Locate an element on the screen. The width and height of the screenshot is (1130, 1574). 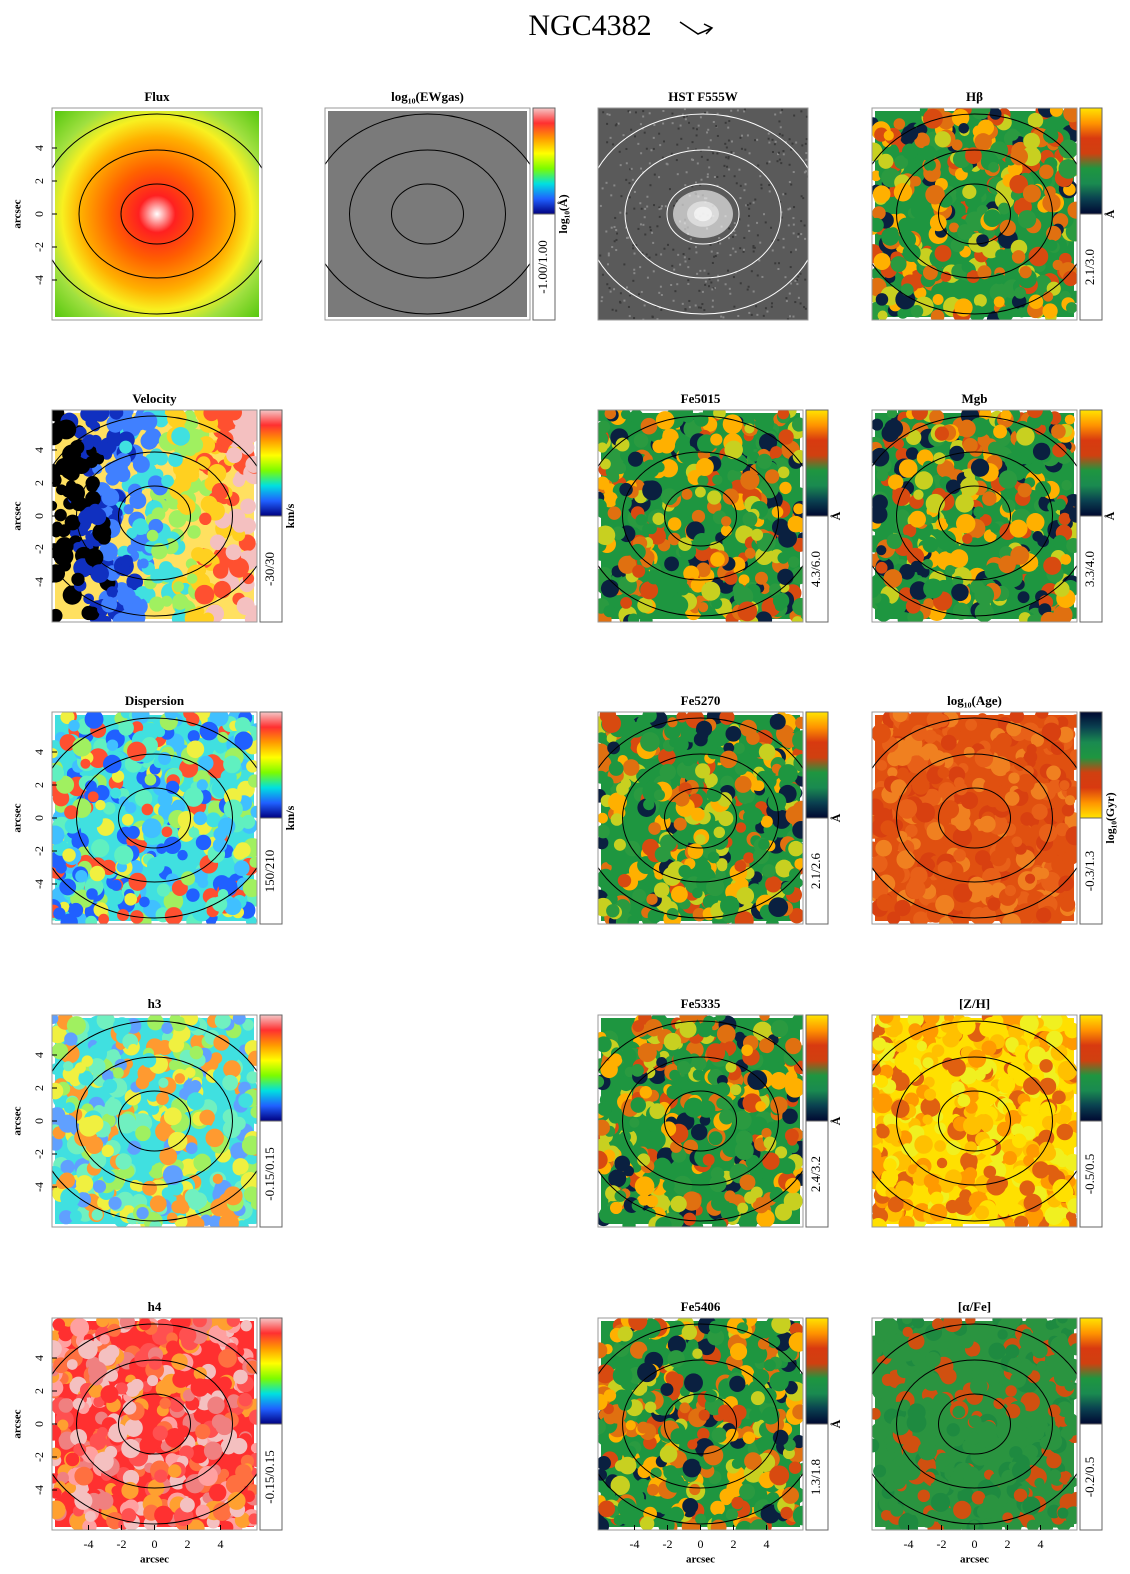
y-tick-label: 0 is located at coordinates (39, 1121).